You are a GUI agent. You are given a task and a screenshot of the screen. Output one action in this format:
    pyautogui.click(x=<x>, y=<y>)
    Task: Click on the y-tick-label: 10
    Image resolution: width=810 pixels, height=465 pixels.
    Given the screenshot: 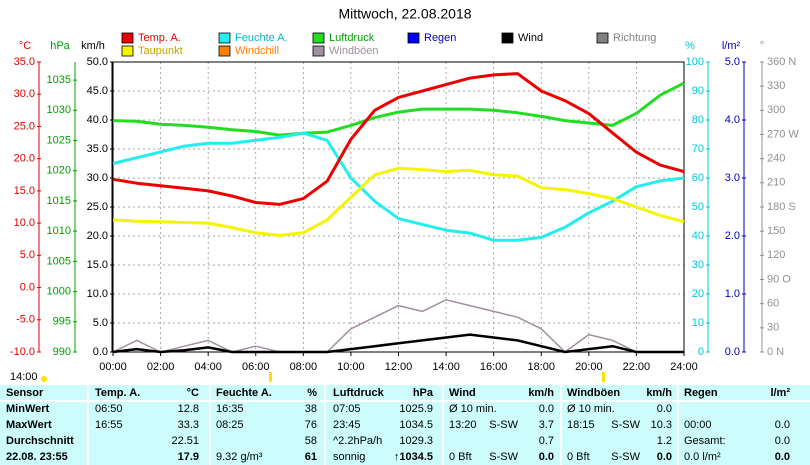 What is the action you would take?
    pyautogui.click(x=698, y=323)
    